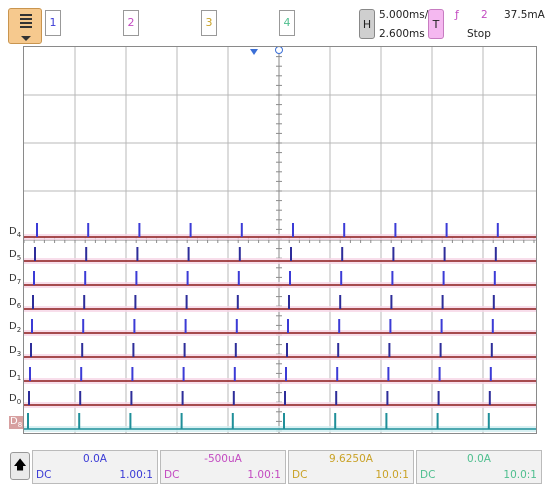  Describe the element at coordinates (351, 459) in the screenshot. I see `channel-3-offset: 9.6250A` at that location.